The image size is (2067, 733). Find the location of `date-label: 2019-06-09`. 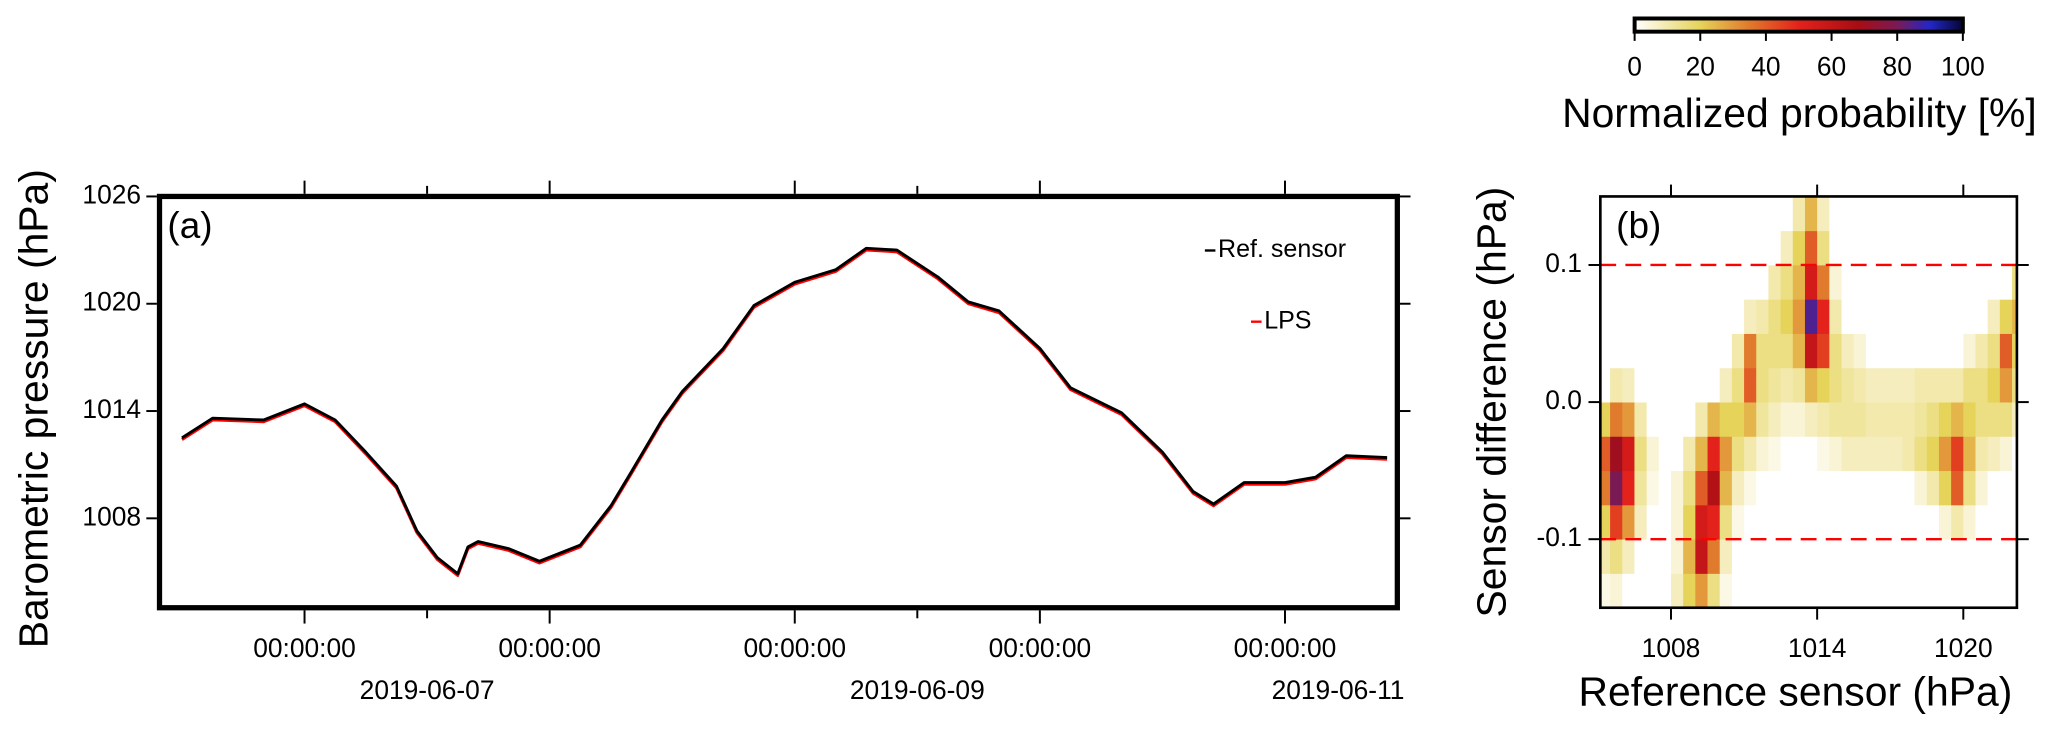

date-label: 2019-06-09 is located at coordinates (917, 690).